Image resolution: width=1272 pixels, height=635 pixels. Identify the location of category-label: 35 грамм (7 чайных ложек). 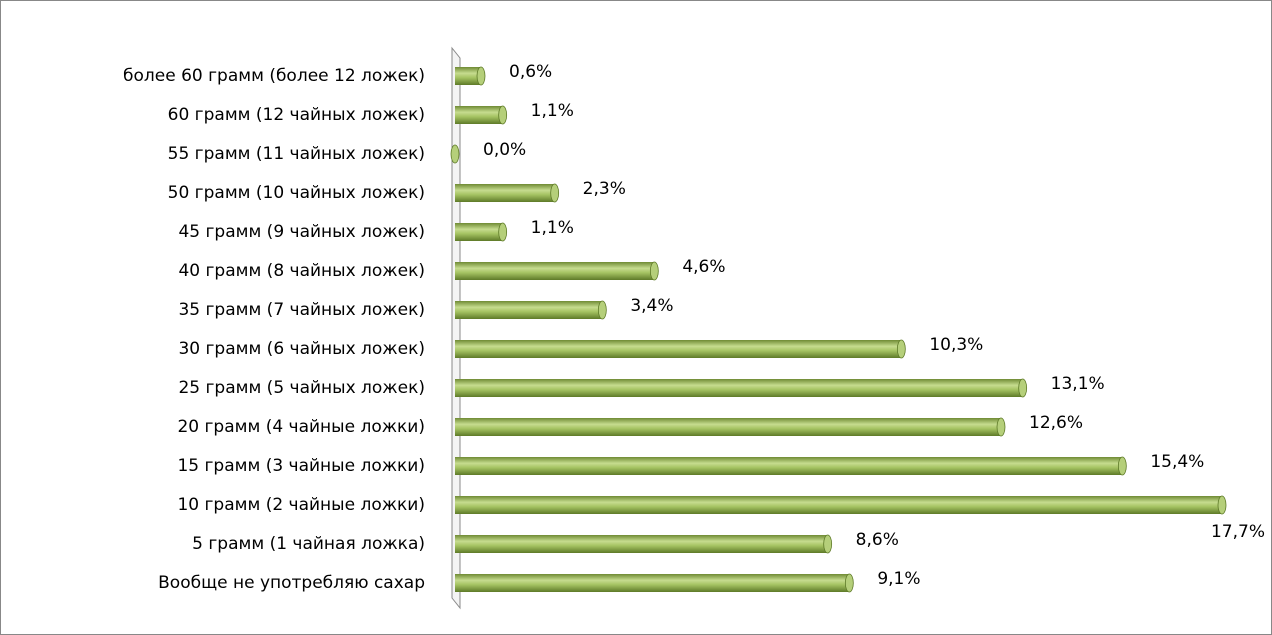
(301, 310).